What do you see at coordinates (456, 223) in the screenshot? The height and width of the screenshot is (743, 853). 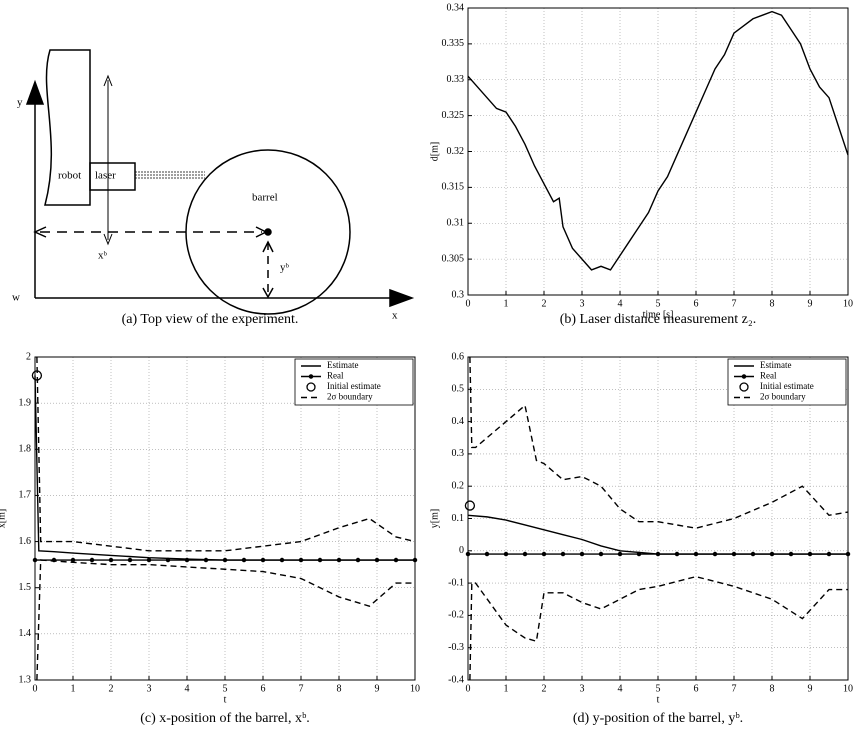 I see `y-tick-label: 0.31` at bounding box center [456, 223].